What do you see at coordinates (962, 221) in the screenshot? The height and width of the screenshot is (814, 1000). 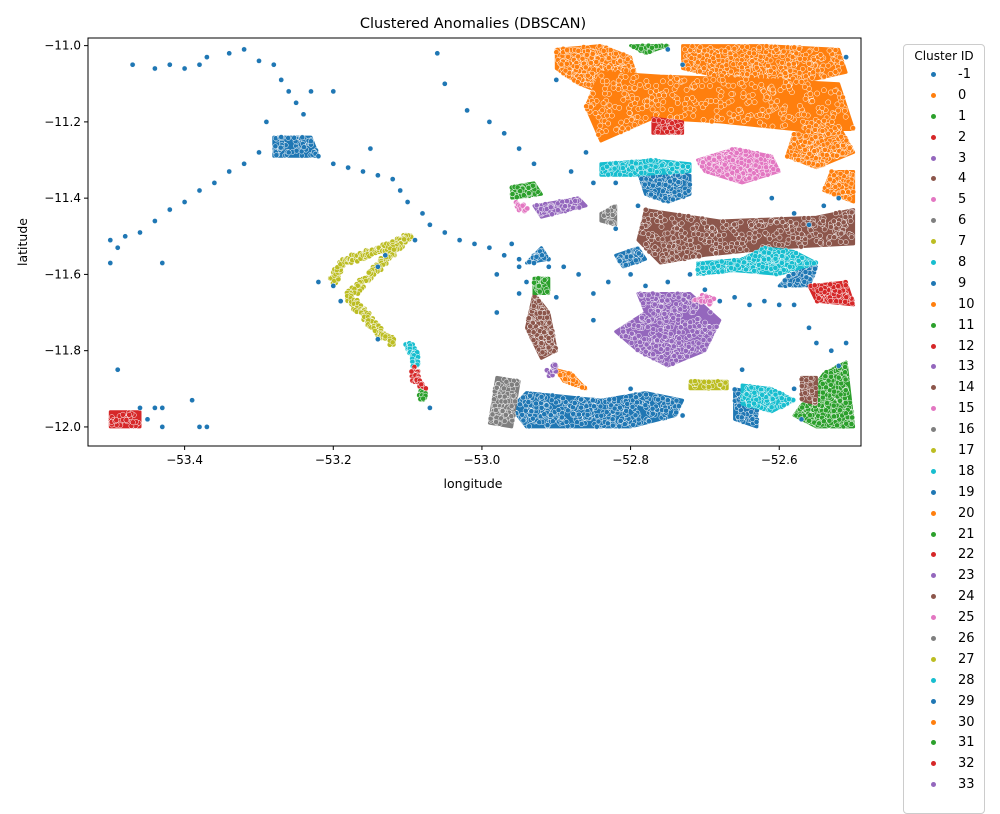 I see `legend-label: 6` at bounding box center [962, 221].